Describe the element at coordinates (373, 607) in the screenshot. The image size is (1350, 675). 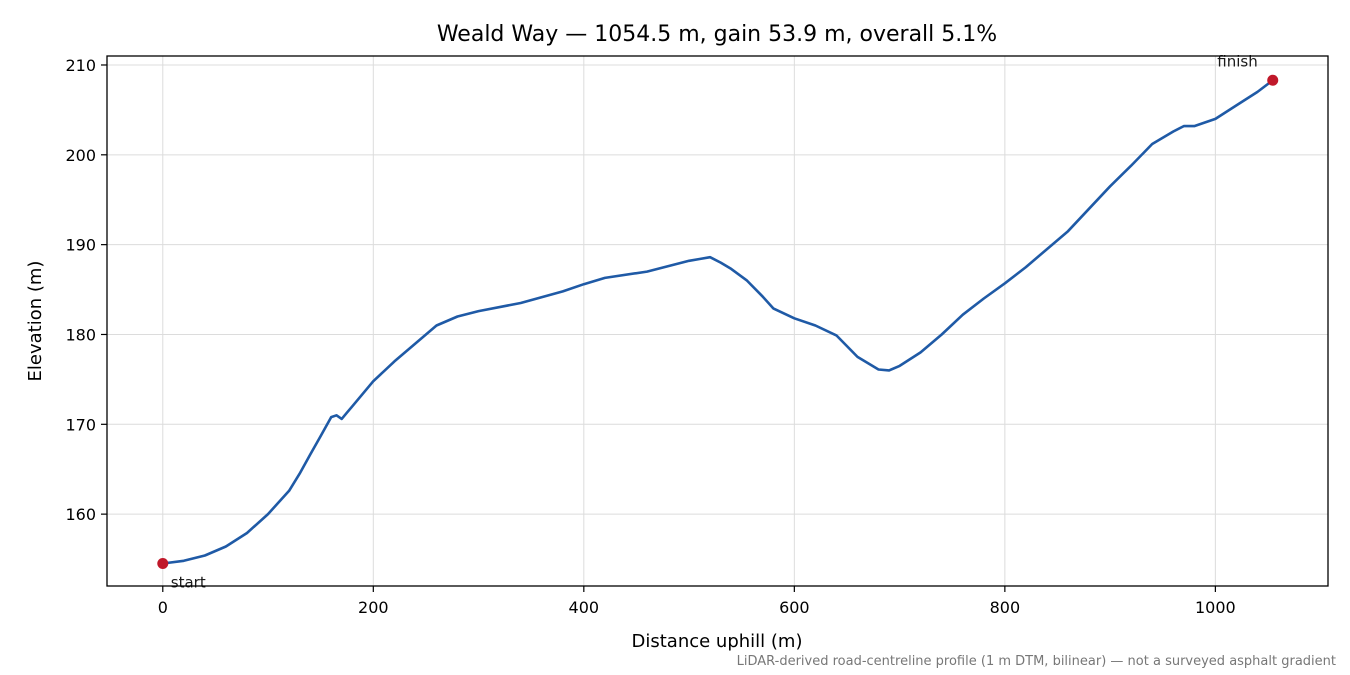
I see `x-tick-label: 200` at that location.